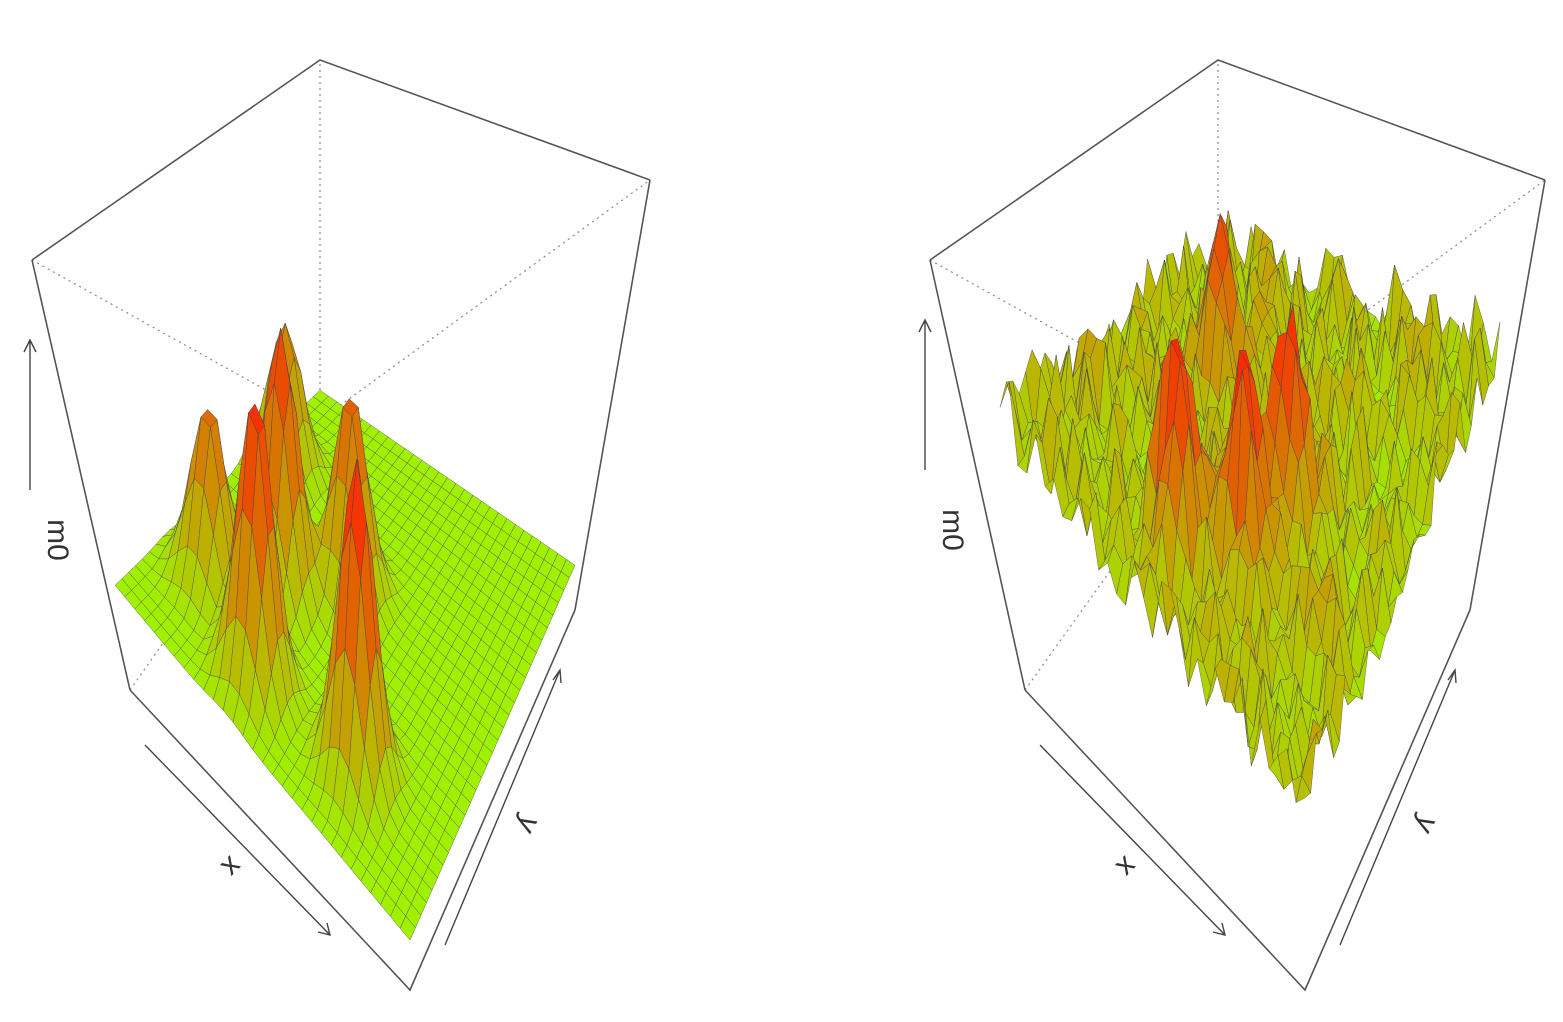  I want to click on z-axis-label-right: m0, so click(952, 530).